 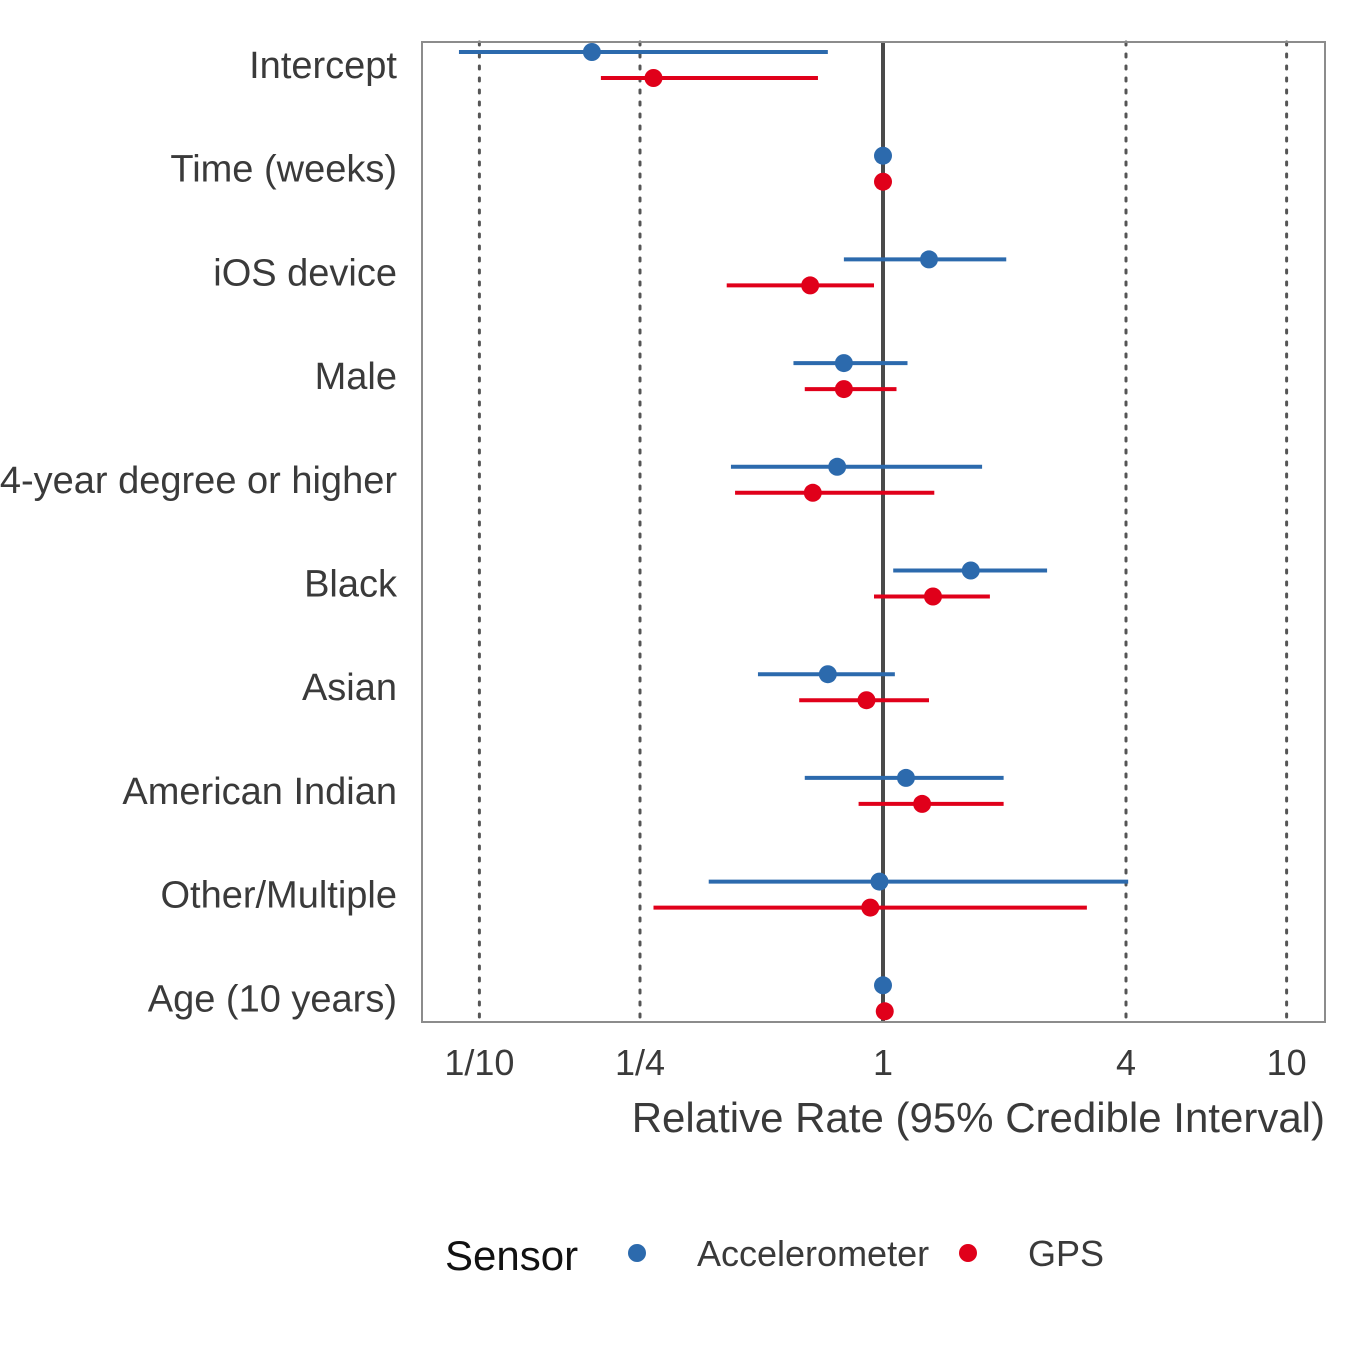 I want to click on category-label-9: Age (10 years), so click(x=272, y=999).